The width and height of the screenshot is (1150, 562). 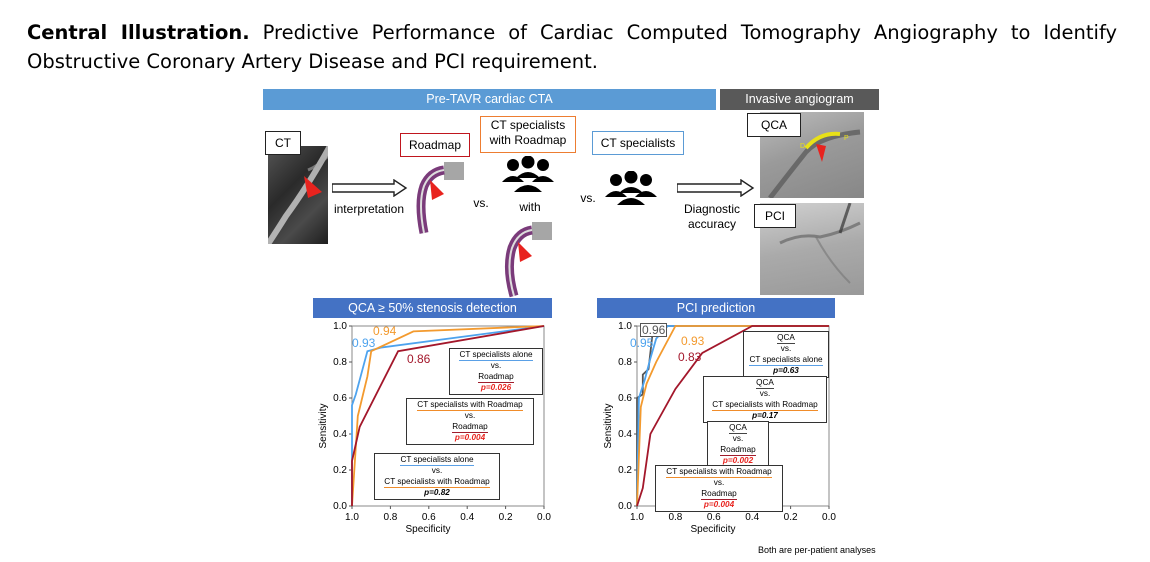 What do you see at coordinates (638, 143) in the screenshot?
I see `ct-specialists-box: CT specialists` at bounding box center [638, 143].